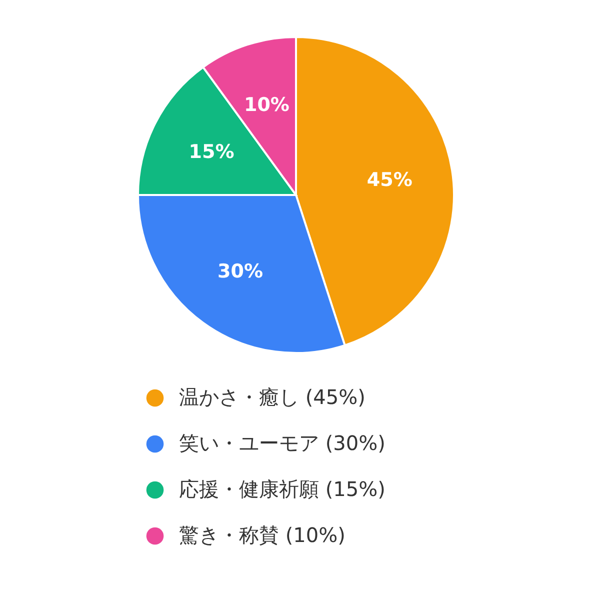 This screenshot has height=607, width=596. I want to click on legend-label: 応援・健康祈願 (15%), so click(282, 489).